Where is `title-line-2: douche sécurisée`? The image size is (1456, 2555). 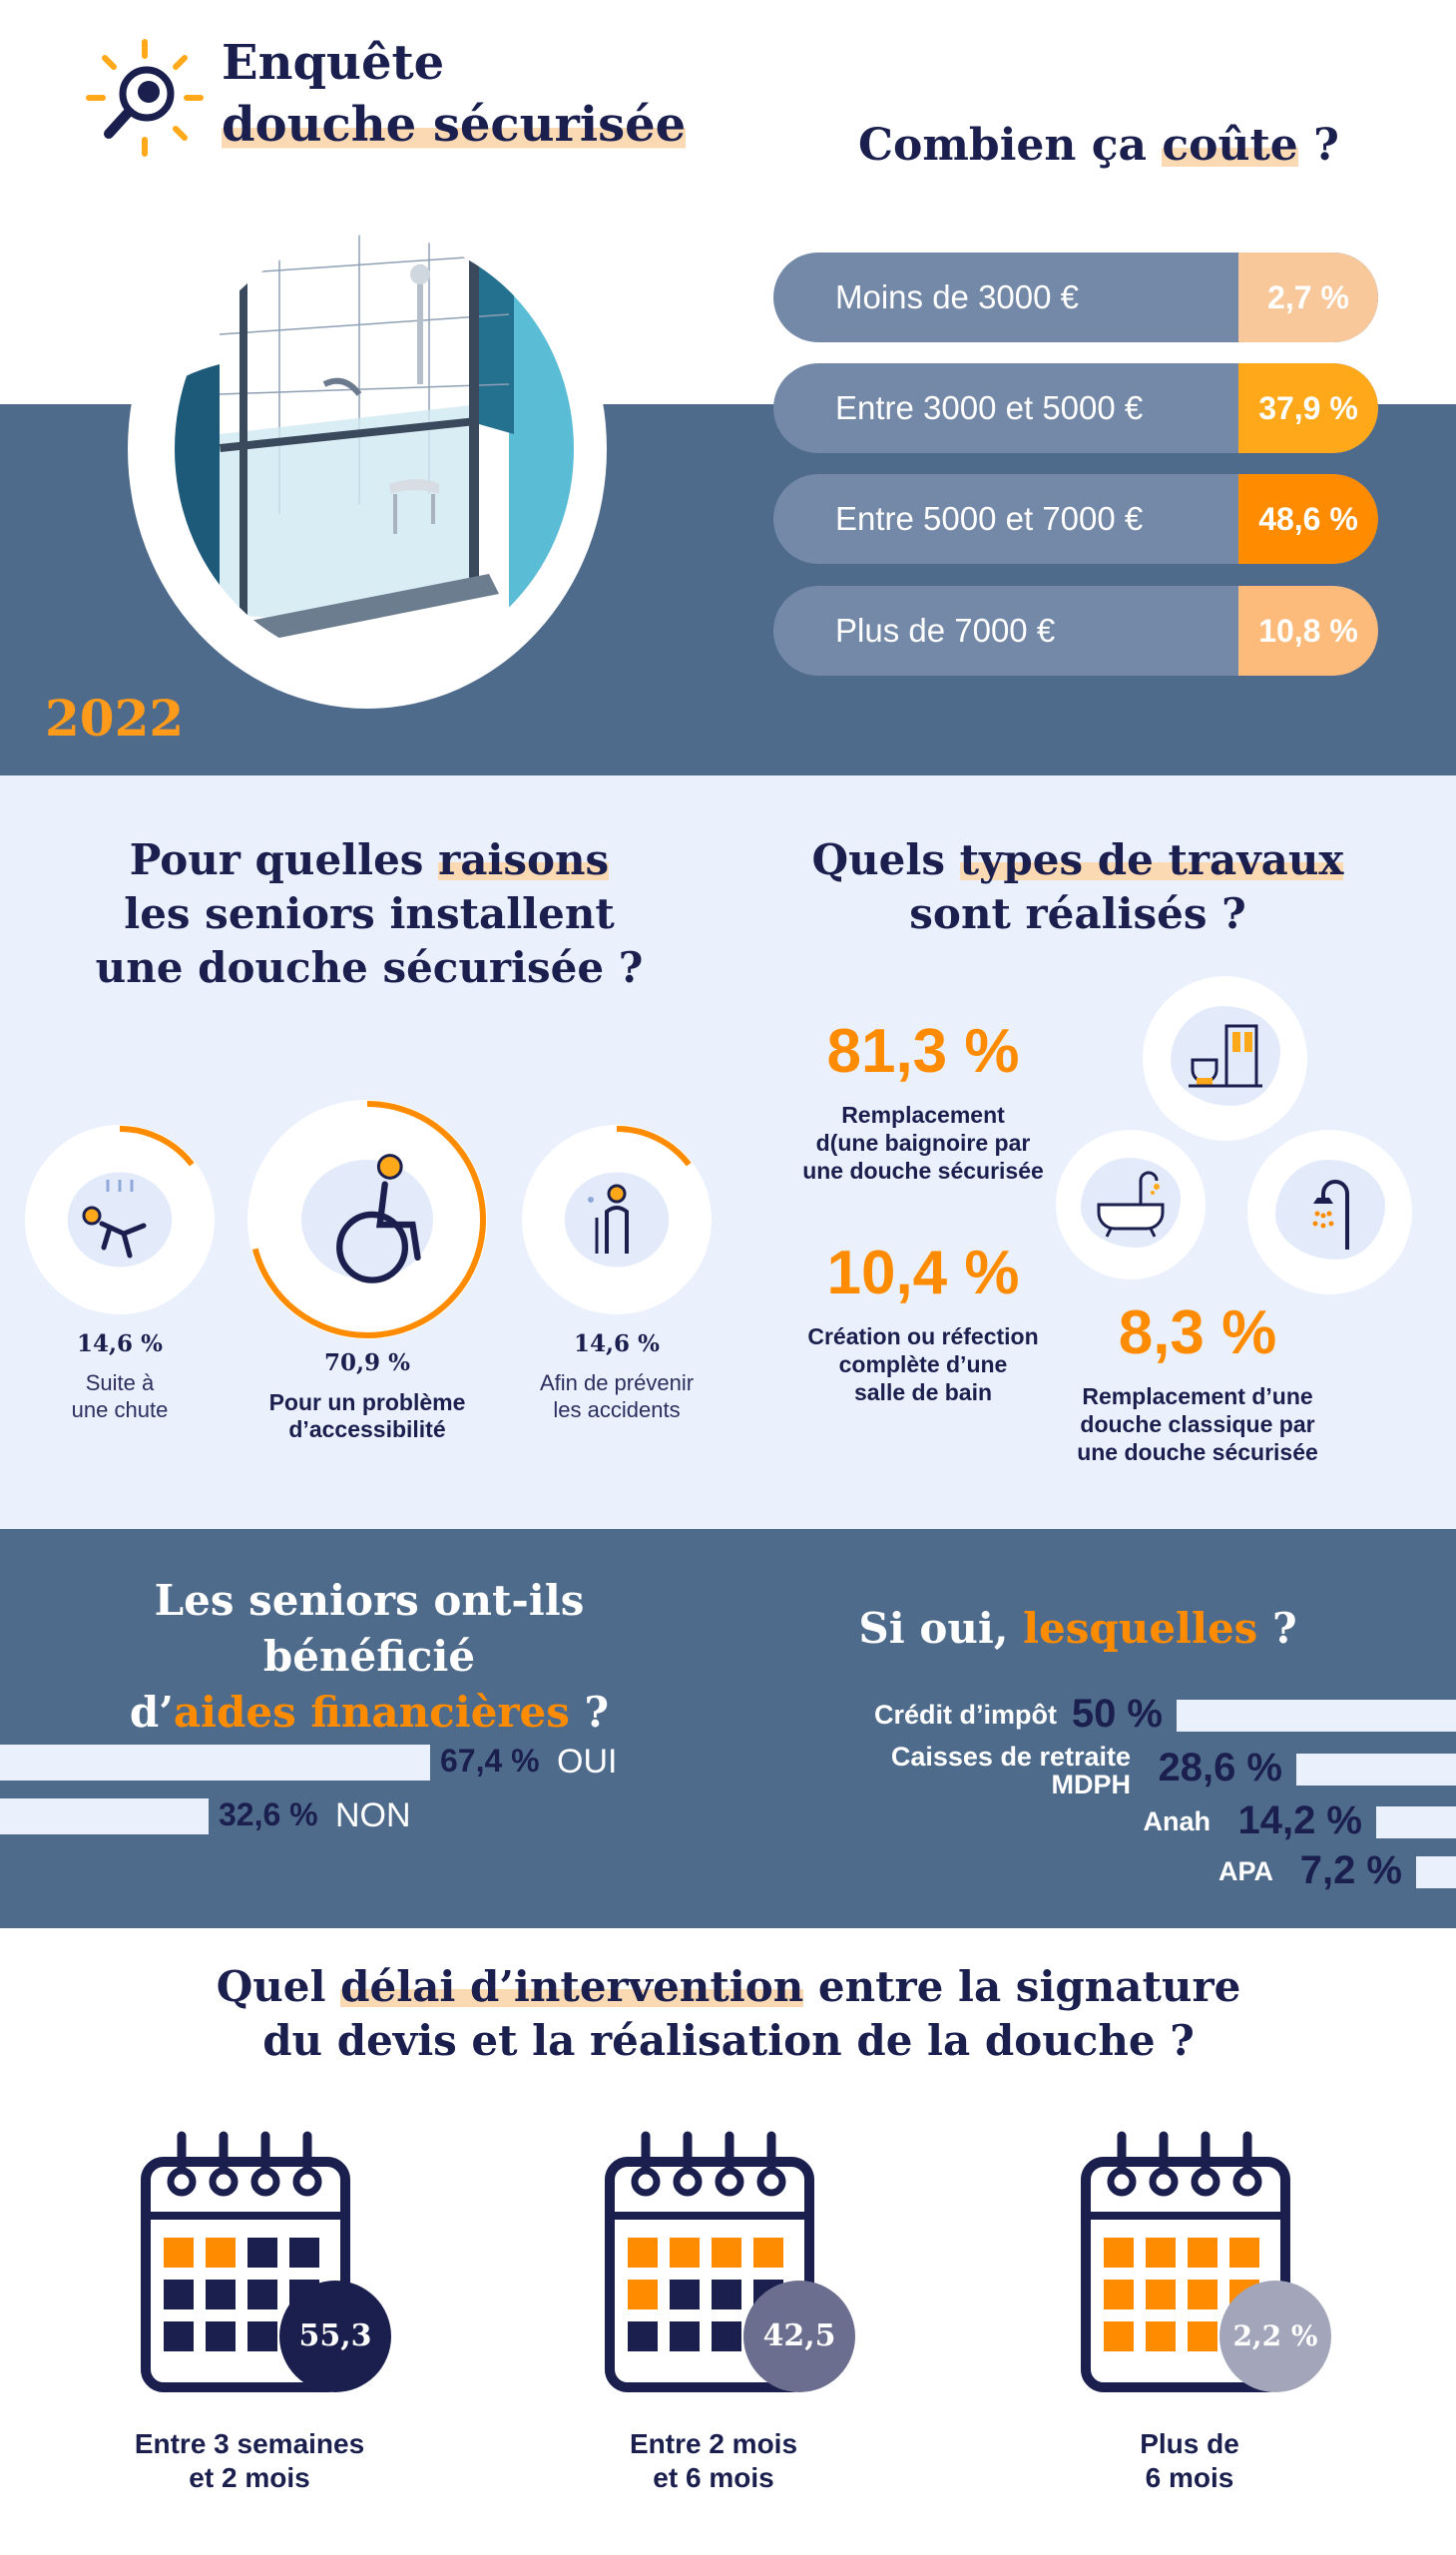 title-line-2: douche sécurisée is located at coordinates (454, 125).